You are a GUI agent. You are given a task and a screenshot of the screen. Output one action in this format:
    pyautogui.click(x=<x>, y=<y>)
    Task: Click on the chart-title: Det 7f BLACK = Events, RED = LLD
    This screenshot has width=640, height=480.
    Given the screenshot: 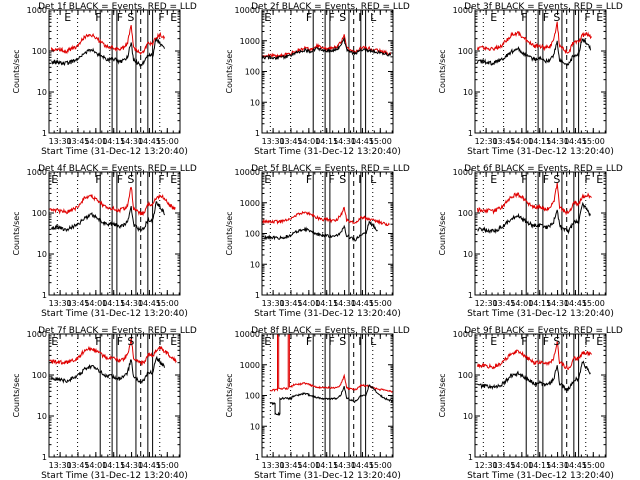 What is the action you would take?
    pyautogui.click(x=117, y=331)
    